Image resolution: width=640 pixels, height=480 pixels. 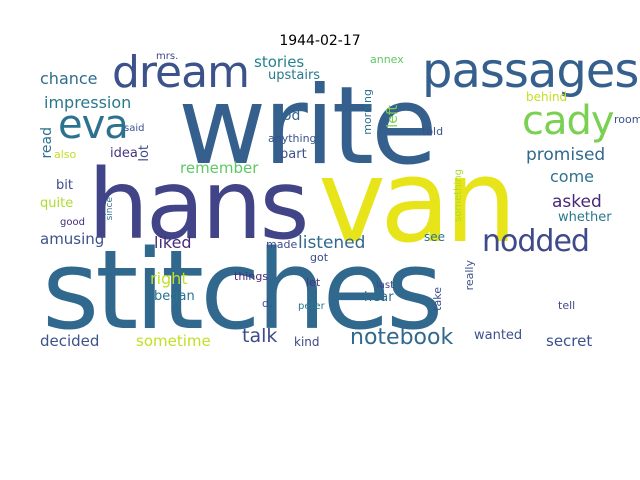 I want to click on word: dream, so click(x=181, y=72).